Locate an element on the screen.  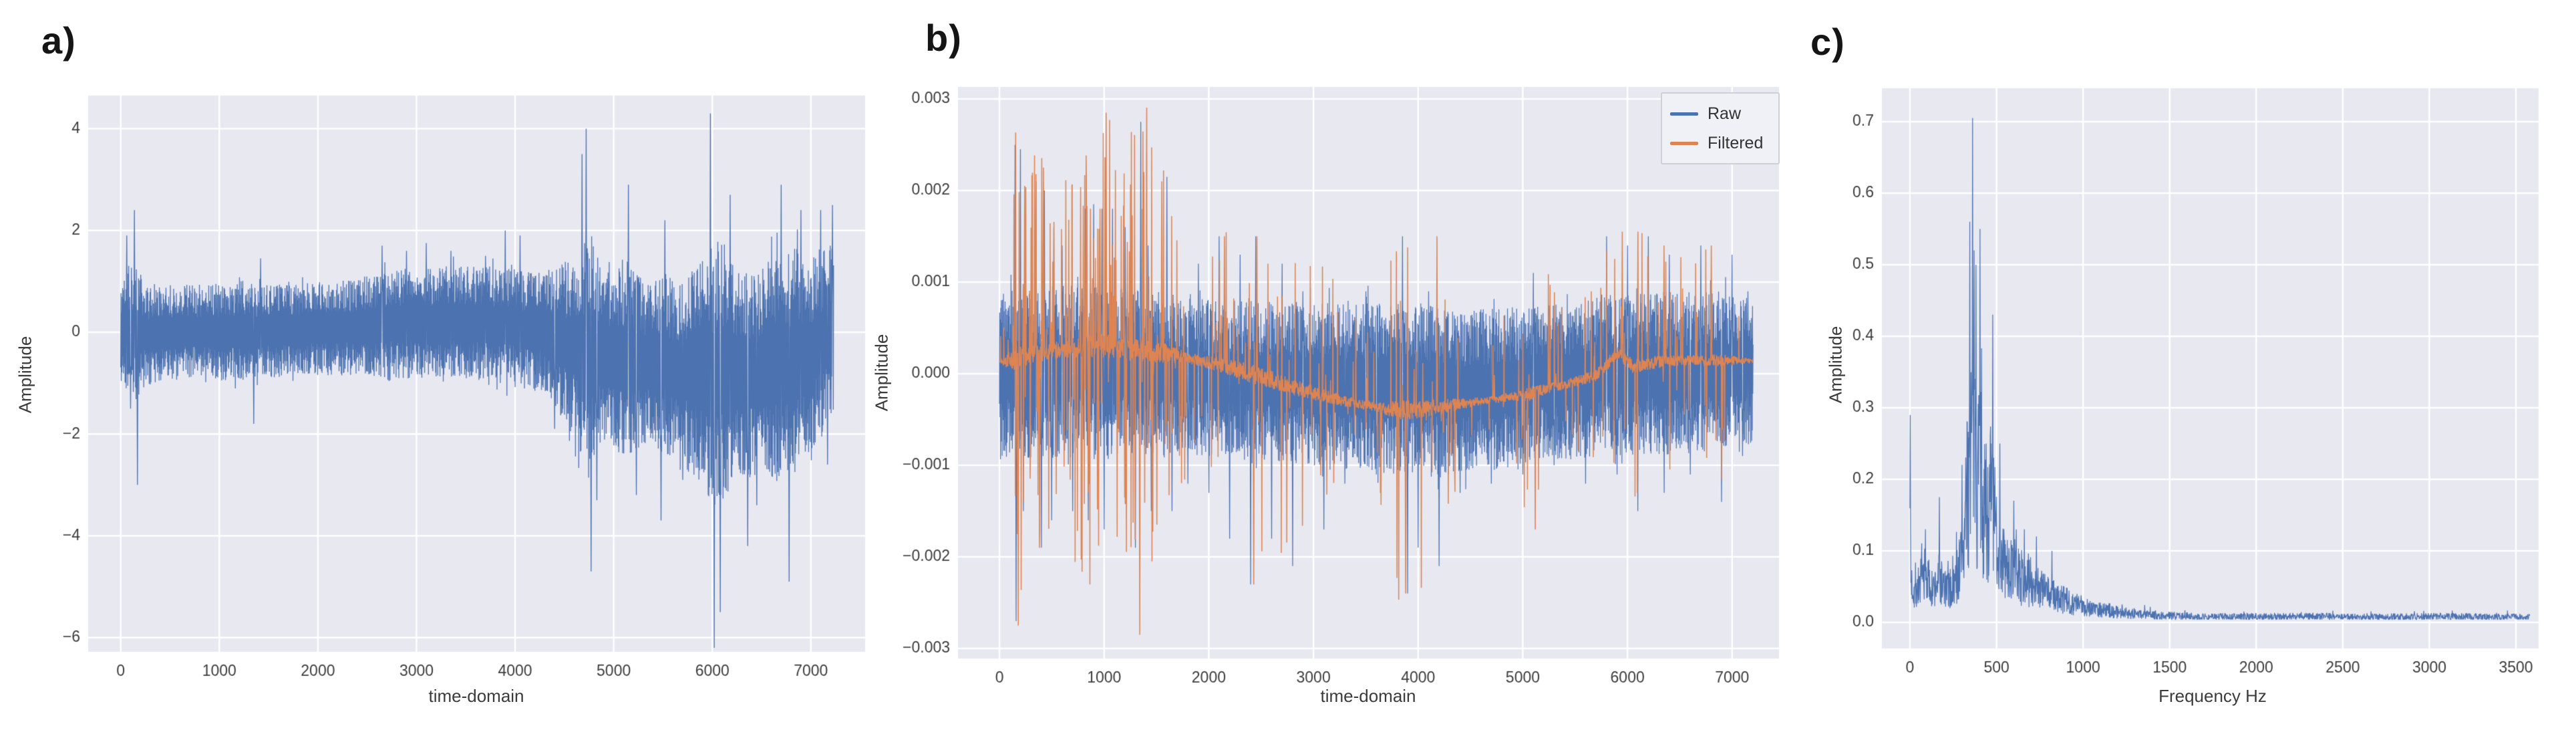
panel-label-a: a) is located at coordinates (58, 40).